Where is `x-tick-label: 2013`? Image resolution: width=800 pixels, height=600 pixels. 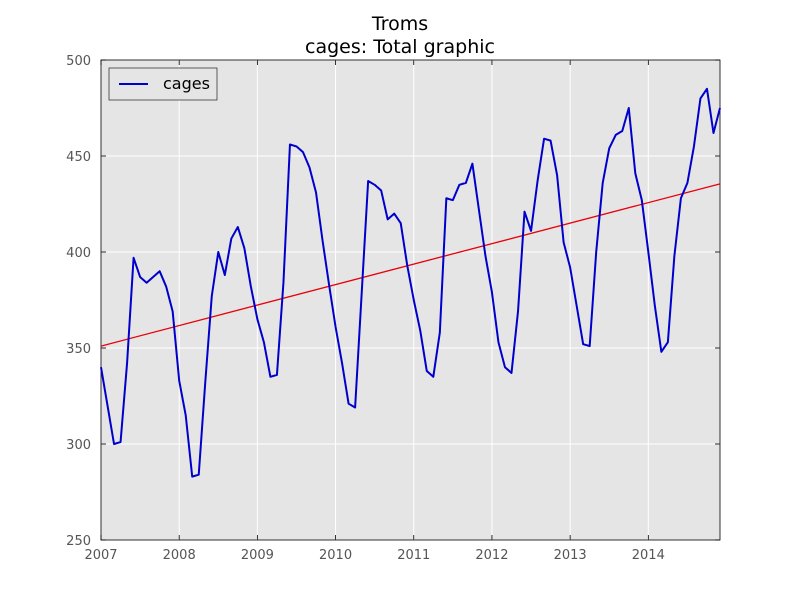
x-tick-label: 2013 is located at coordinates (570, 555).